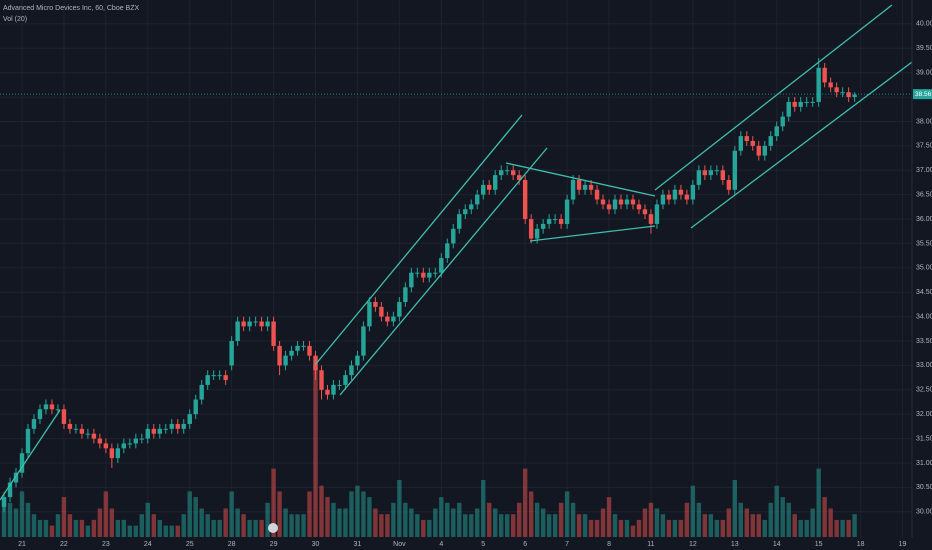  Describe the element at coordinates (924, 438) in the screenshot. I see `y-tick-label: 31.50` at that location.